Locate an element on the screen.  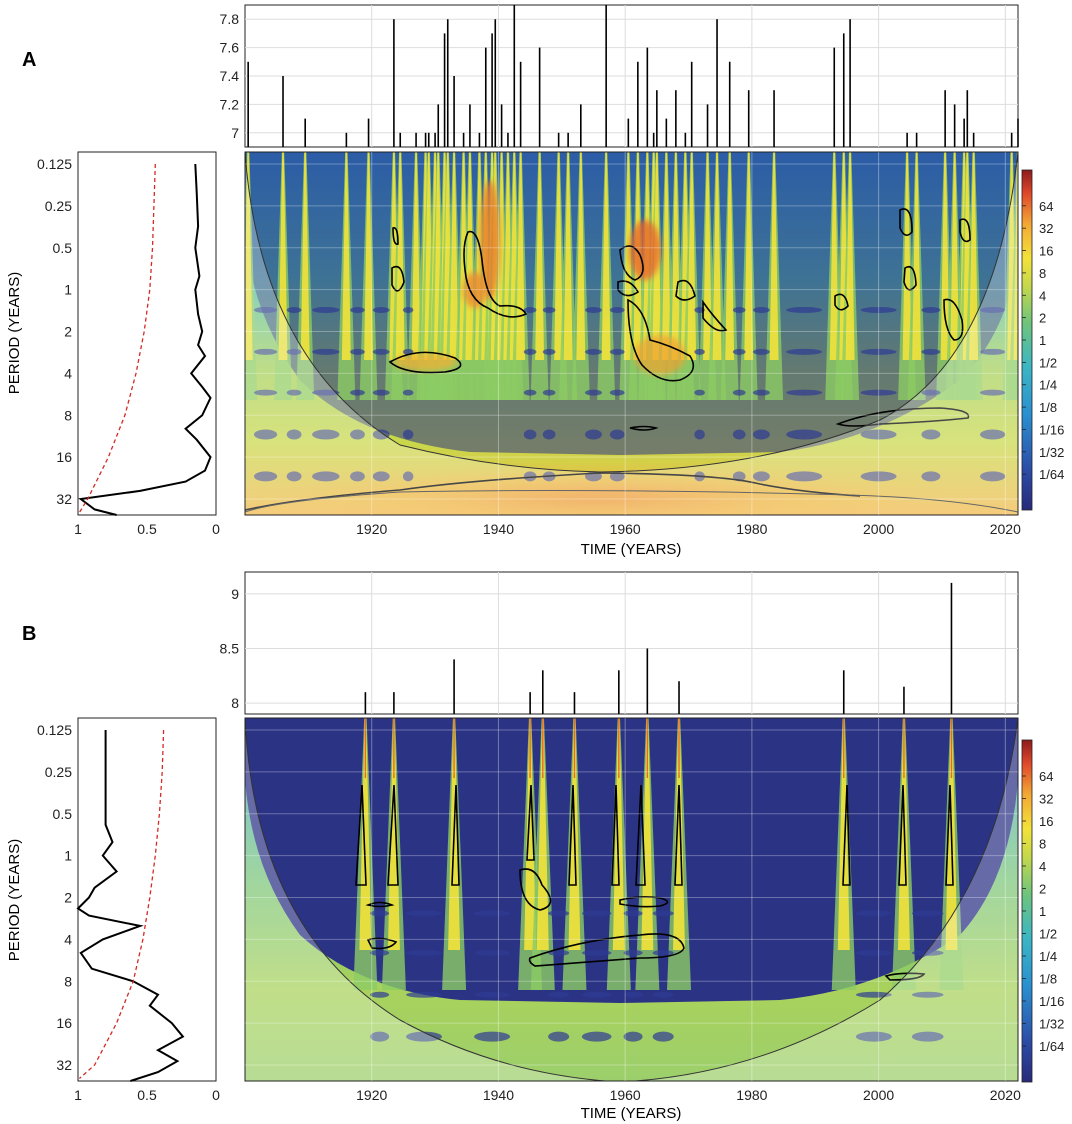
period-tick-label: 8 is located at coordinates (68, 415).